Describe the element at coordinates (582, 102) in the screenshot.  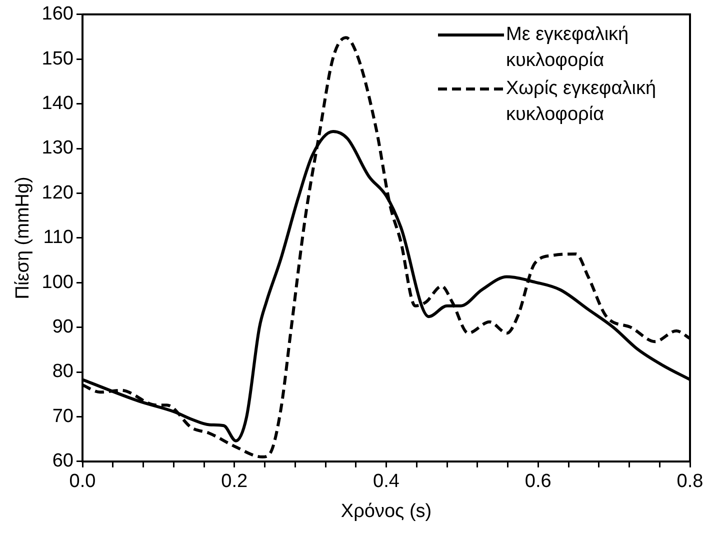
I see `legend-label: Χωρίς εγκεφαλική κυκλοφορία` at that location.